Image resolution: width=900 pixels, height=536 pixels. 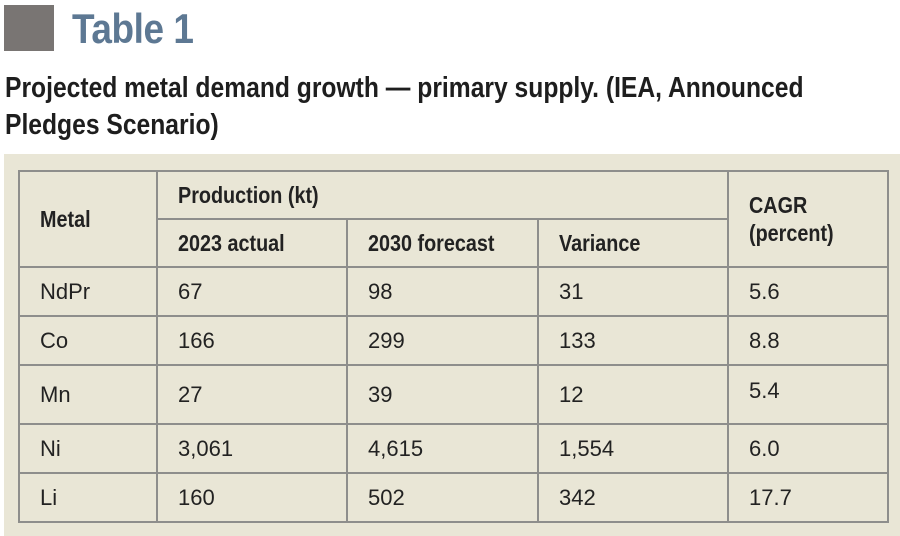 I want to click on cell-variance: 133, so click(x=633, y=340).